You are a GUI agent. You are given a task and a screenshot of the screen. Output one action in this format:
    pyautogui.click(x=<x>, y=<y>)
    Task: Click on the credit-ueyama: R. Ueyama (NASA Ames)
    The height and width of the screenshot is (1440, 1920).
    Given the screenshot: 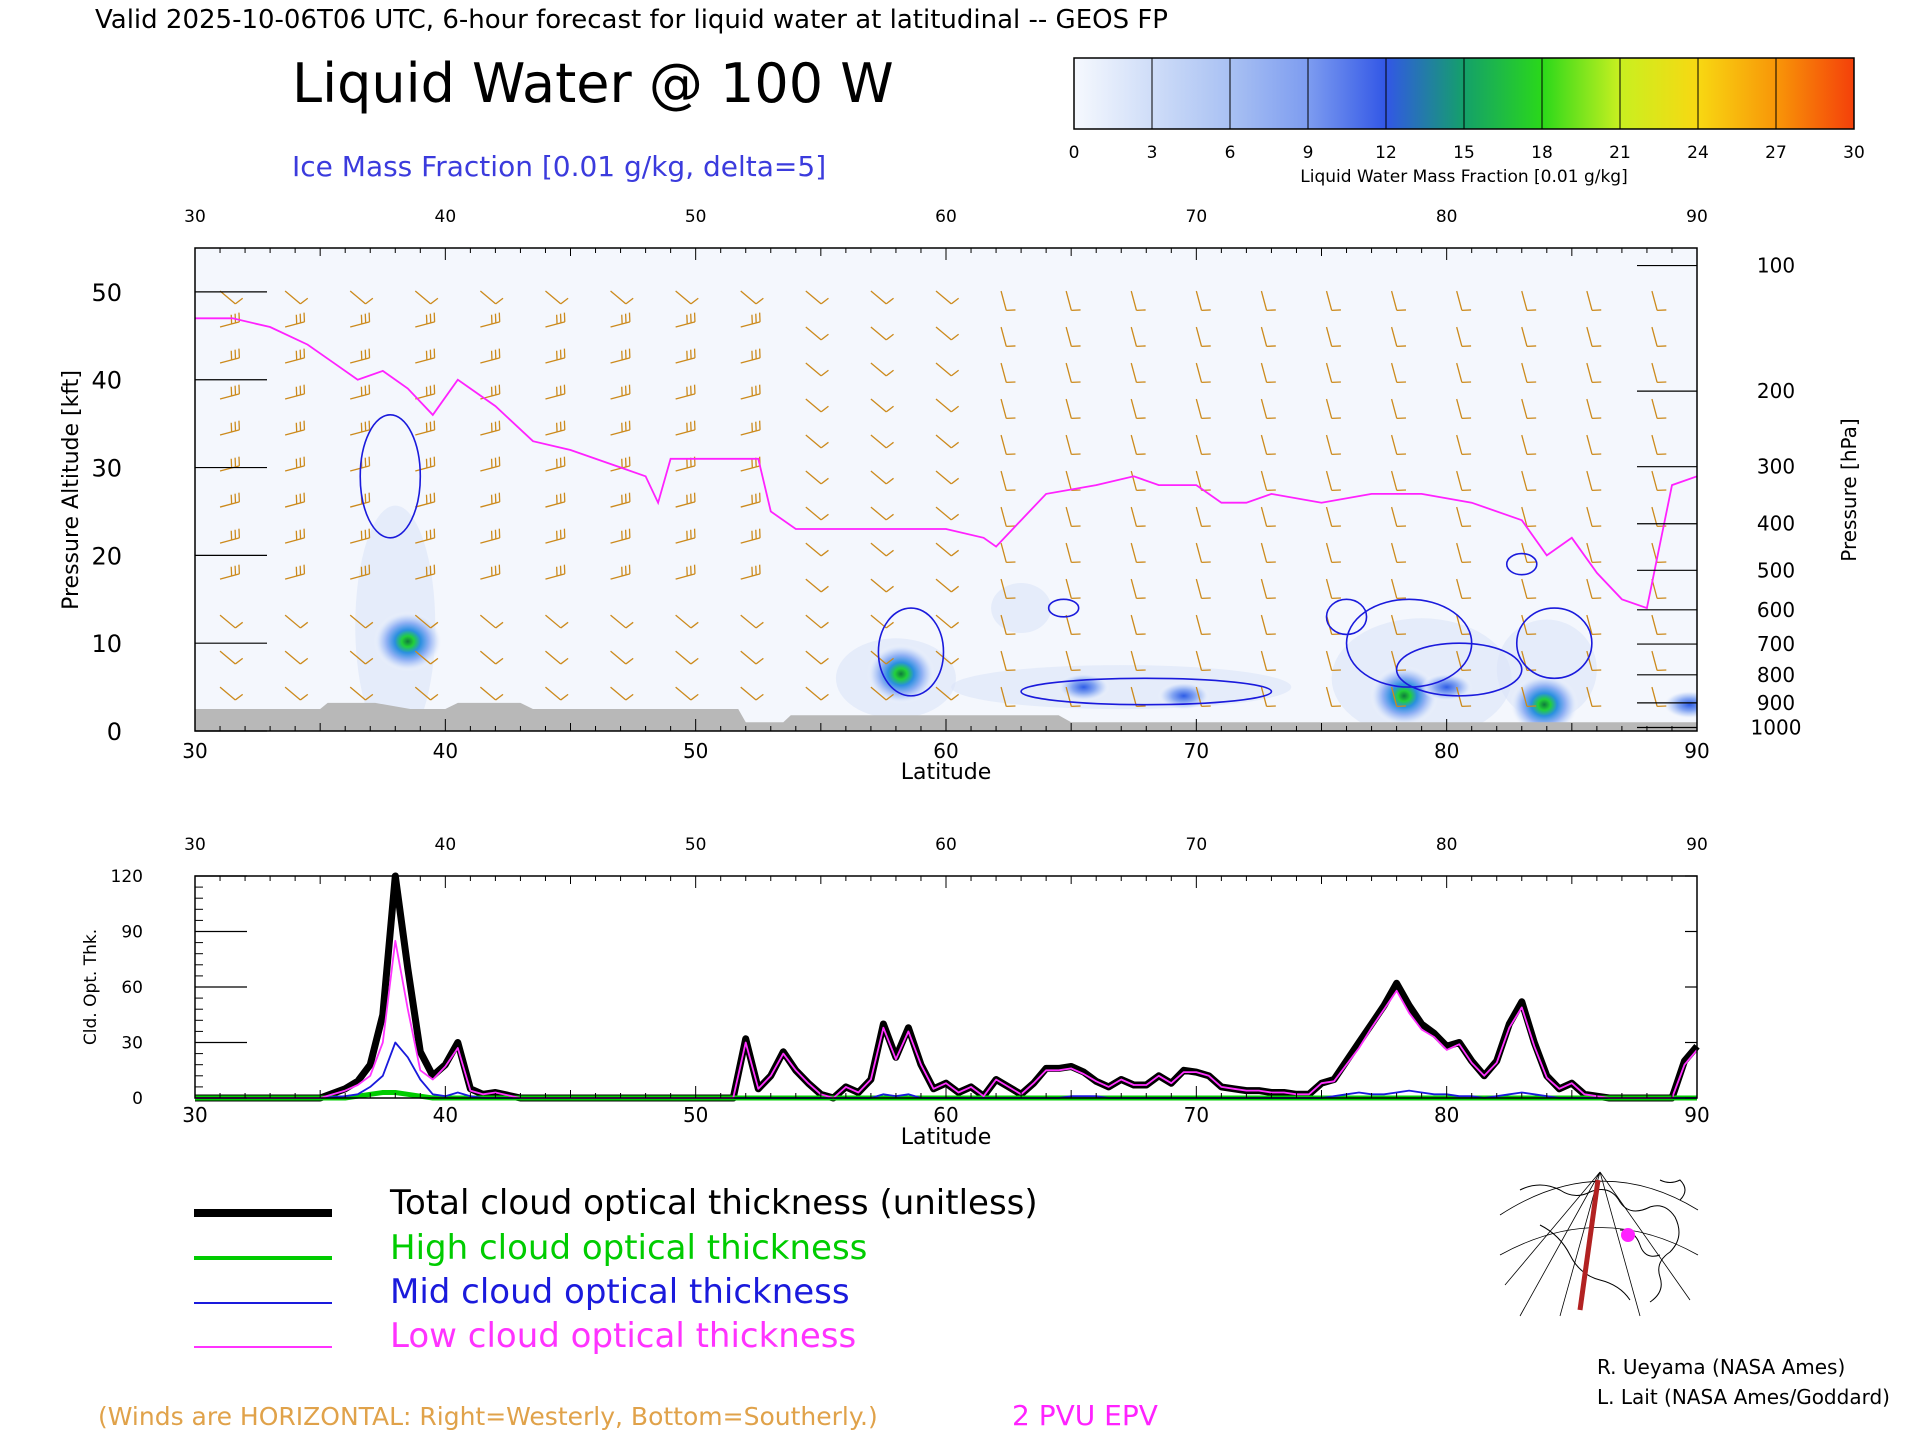 What is the action you would take?
    pyautogui.click(x=1721, y=1367)
    